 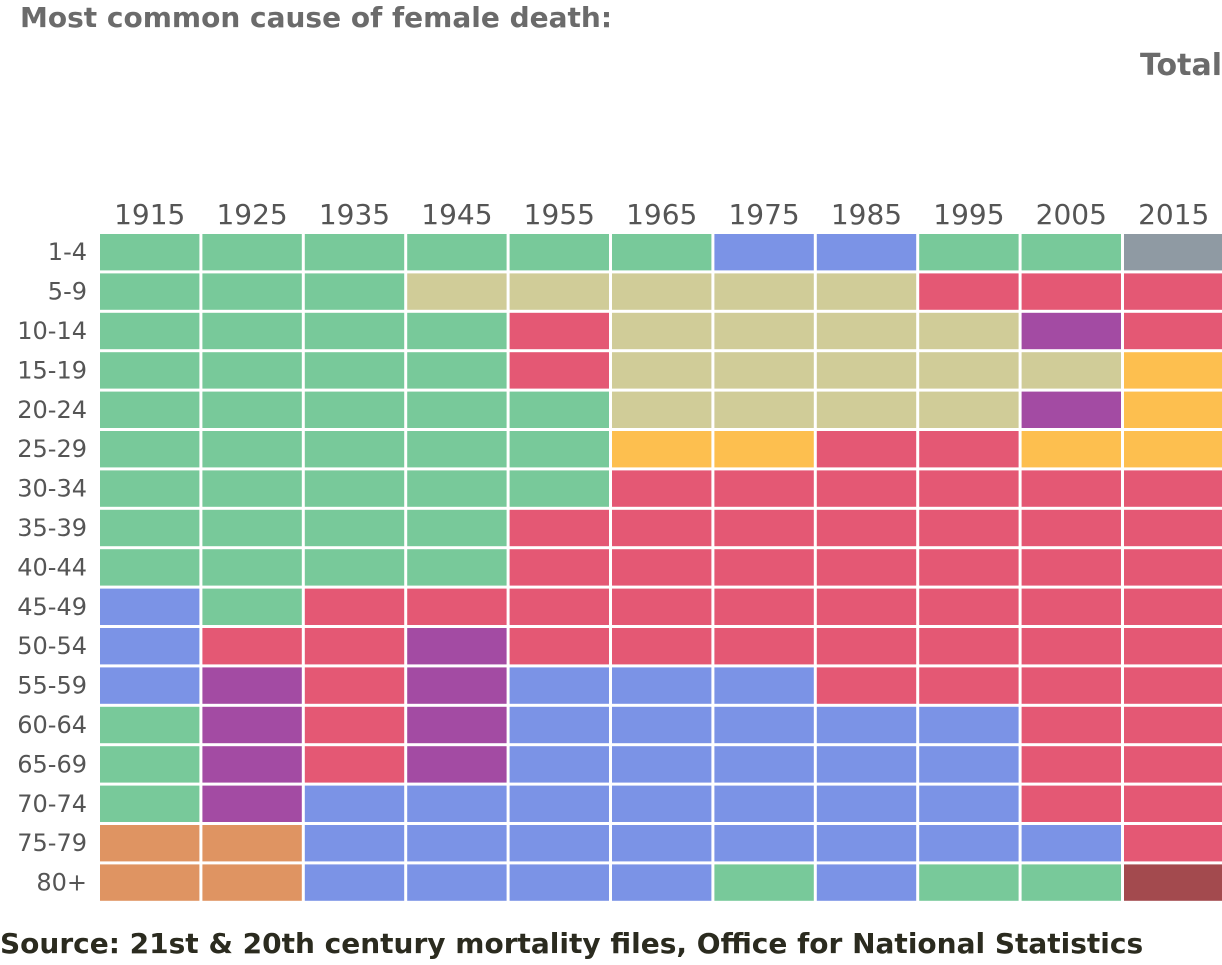 What do you see at coordinates (252, 606) in the screenshot?
I see `heatmap-cell-45-49-1925` at bounding box center [252, 606].